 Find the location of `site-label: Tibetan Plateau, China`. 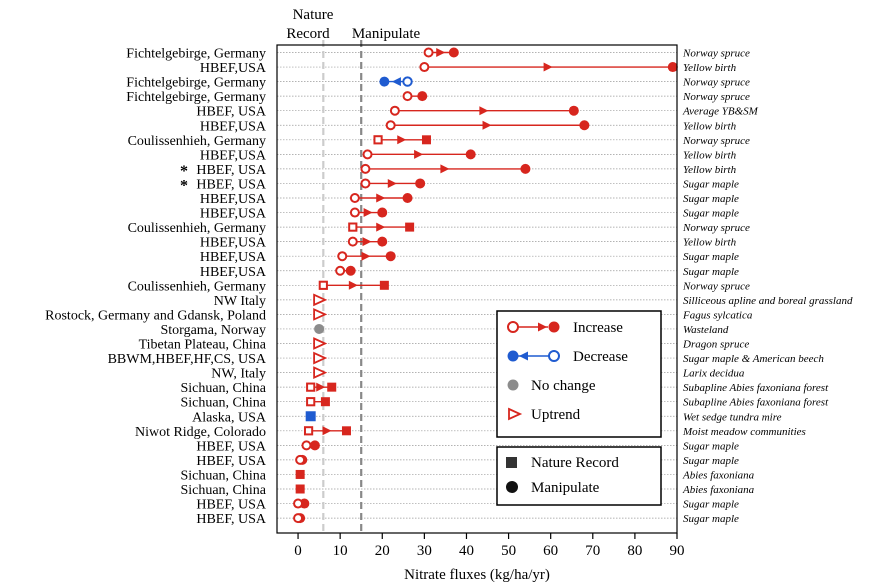

site-label: Tibetan Plateau, China is located at coordinates (203, 345).